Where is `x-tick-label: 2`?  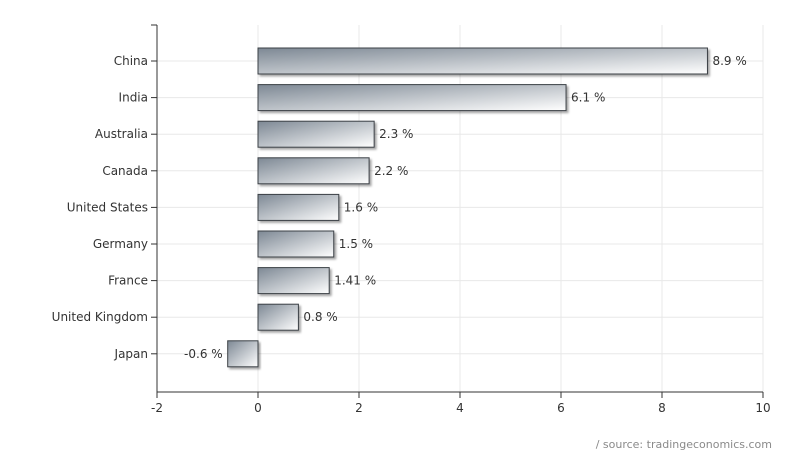
x-tick-label: 2 is located at coordinates (359, 408).